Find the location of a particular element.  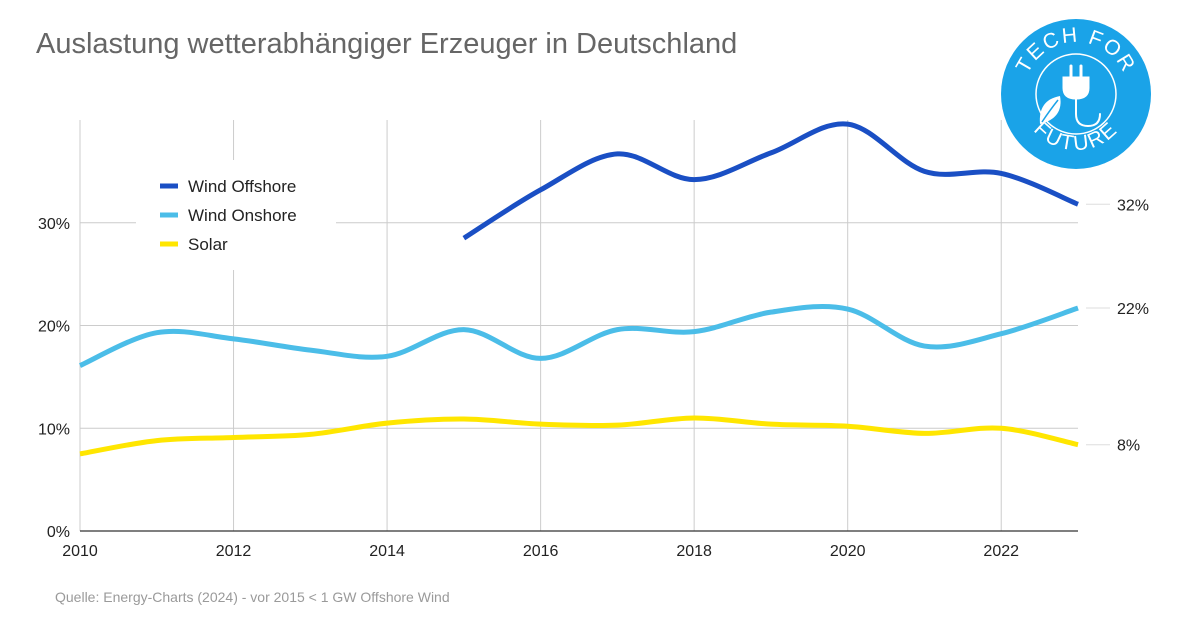

tech-for-future-logo: TECH FOR FUTURE is located at coordinates (1076, 94).